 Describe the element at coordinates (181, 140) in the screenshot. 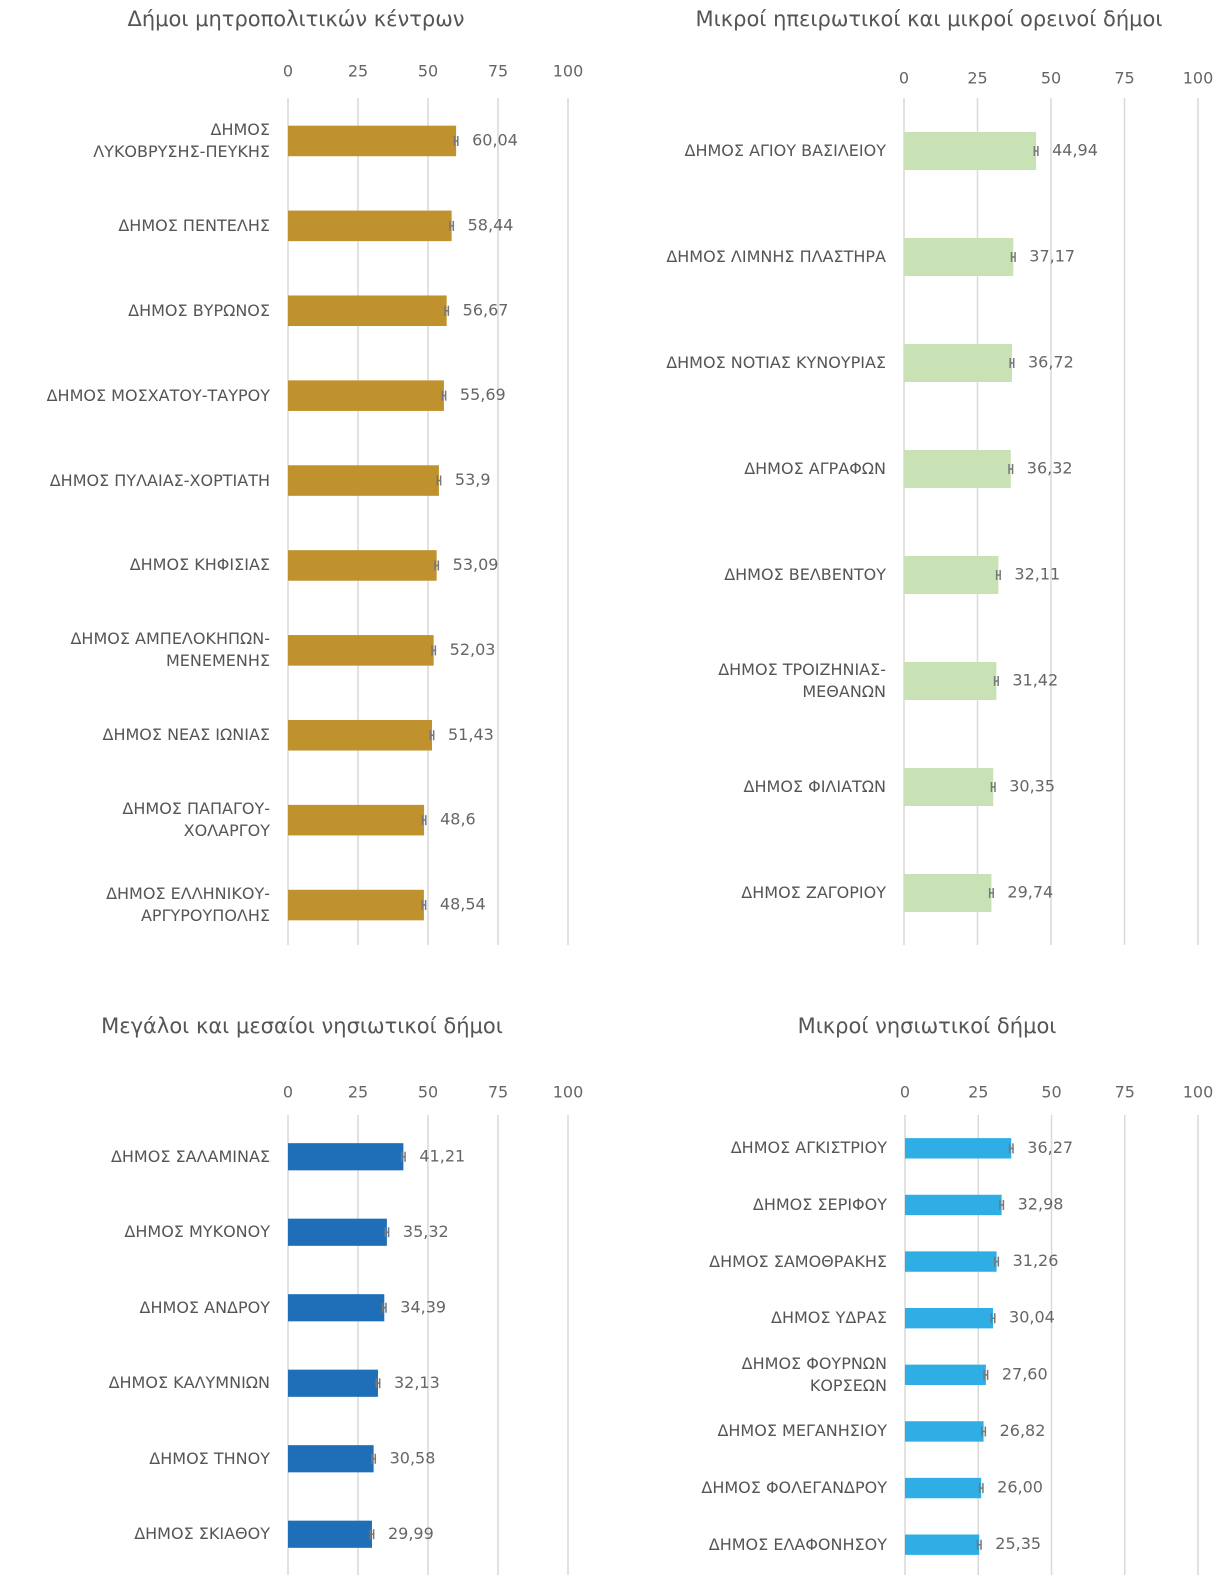

I see `category-label: ΔΗΜΟΣ ΛΥΚΟΒΡΥΣΗΣ-ΠΕΥΚΗΣ` at that location.